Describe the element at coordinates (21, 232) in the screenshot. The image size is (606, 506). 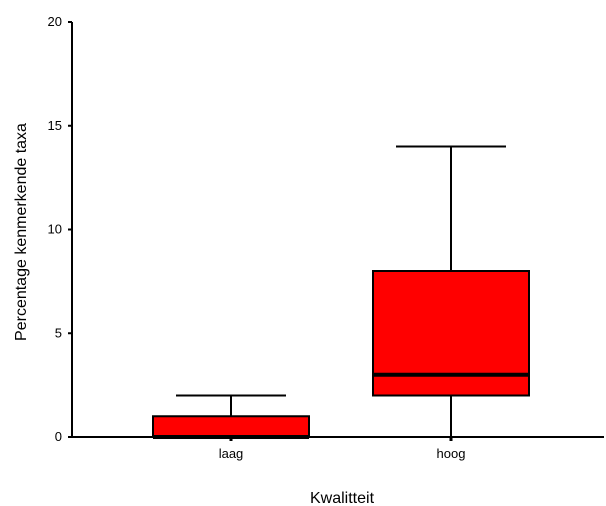
I see `y-axis-title: Percentage kenmerkende taxa` at that location.